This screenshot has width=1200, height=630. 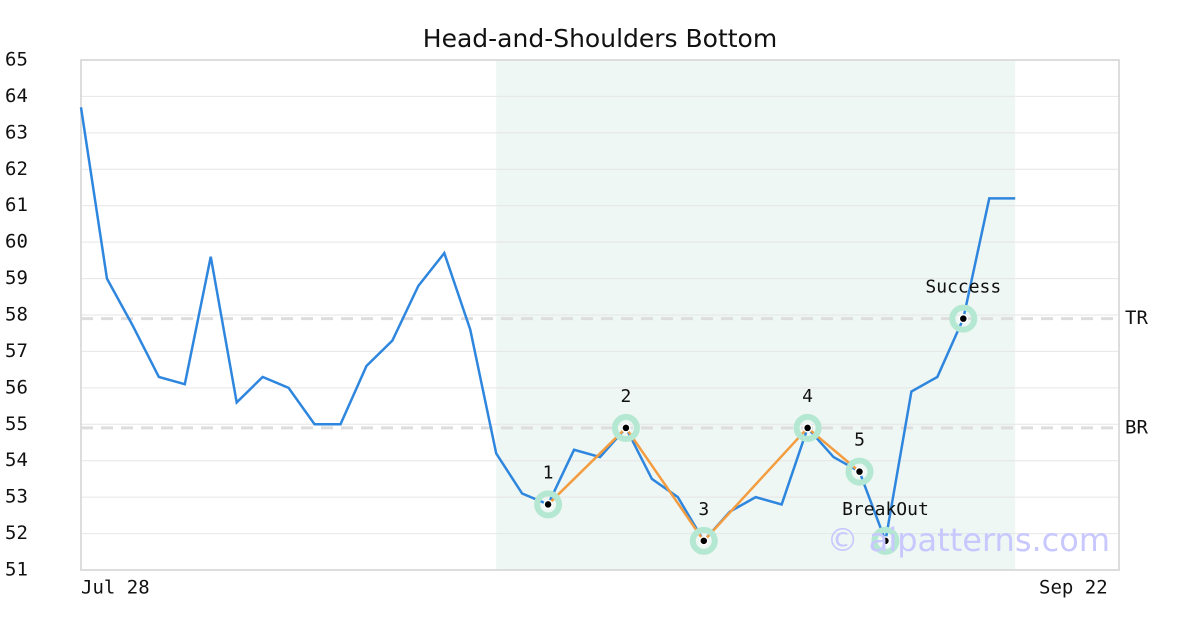 What do you see at coordinates (16, 533) in the screenshot?
I see `y-tick-label: 52` at bounding box center [16, 533].